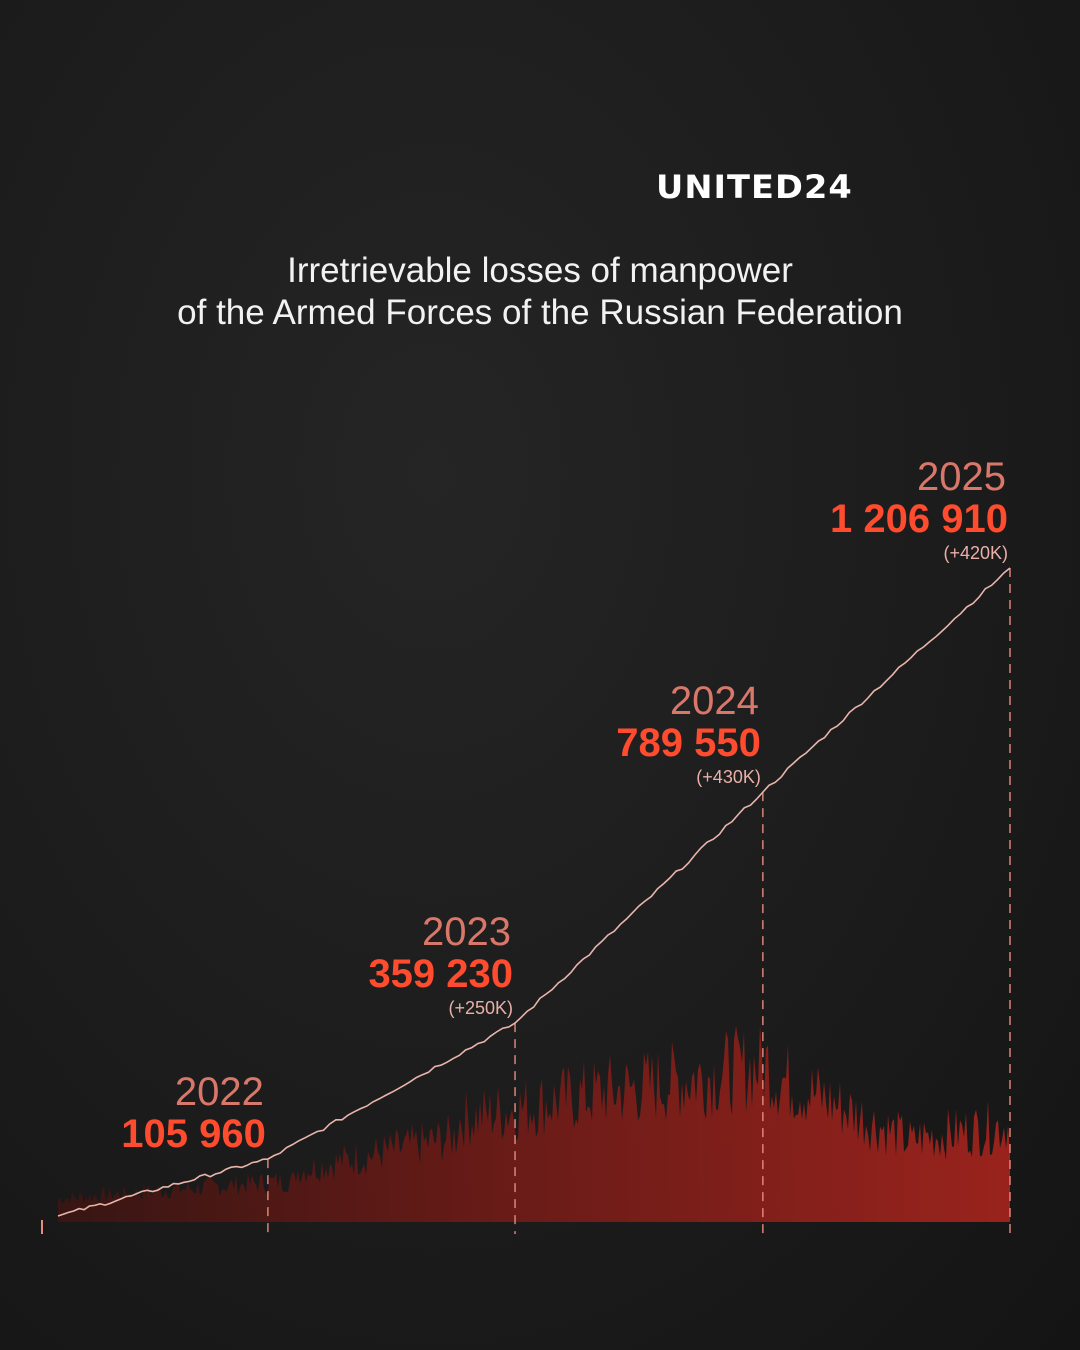 This screenshot has width=1080, height=1350. Describe the element at coordinates (466, 932) in the screenshot. I see `year-label-2023: 2023` at that location.